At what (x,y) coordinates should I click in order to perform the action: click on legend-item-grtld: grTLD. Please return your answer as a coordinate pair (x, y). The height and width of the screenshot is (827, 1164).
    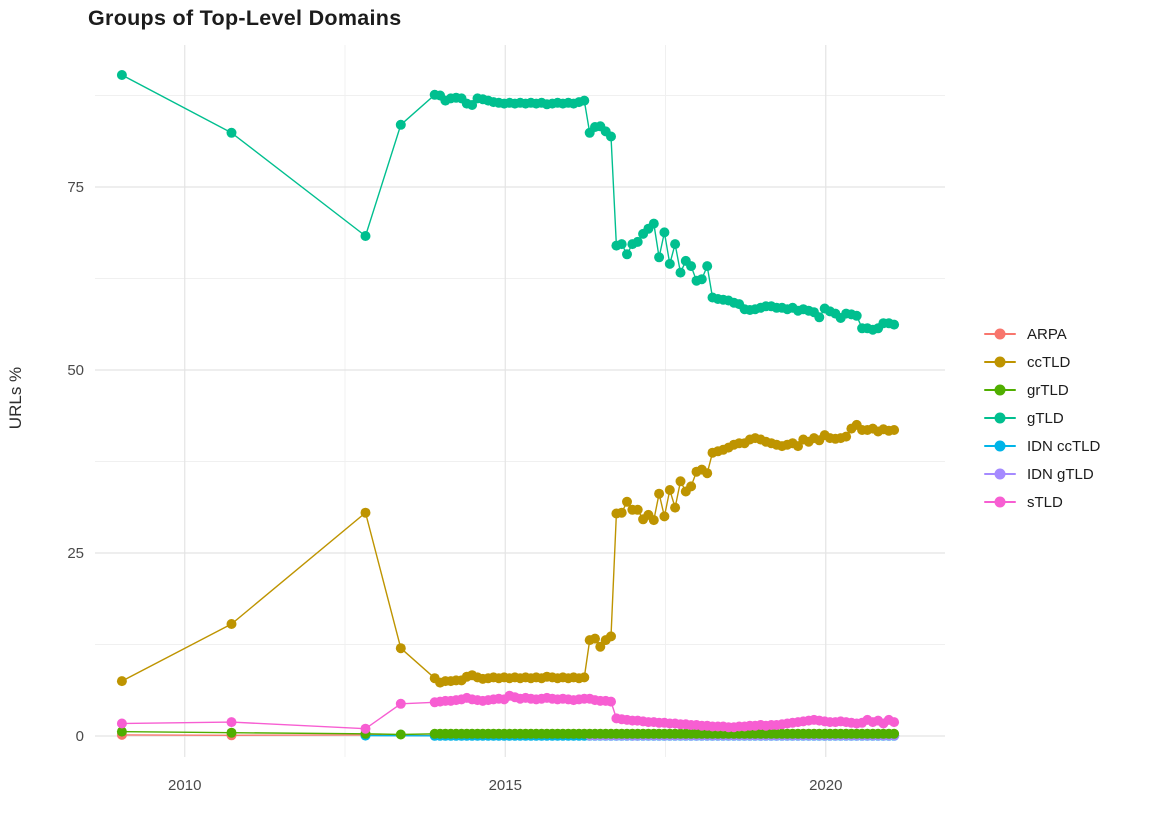
    Looking at the image, I should click on (1042, 390).